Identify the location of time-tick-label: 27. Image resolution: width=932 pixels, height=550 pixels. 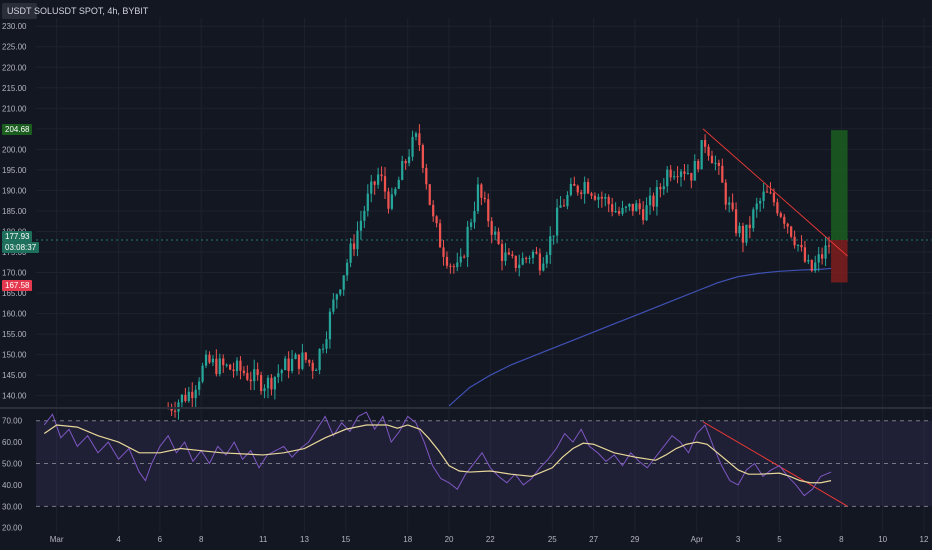
(593, 539).